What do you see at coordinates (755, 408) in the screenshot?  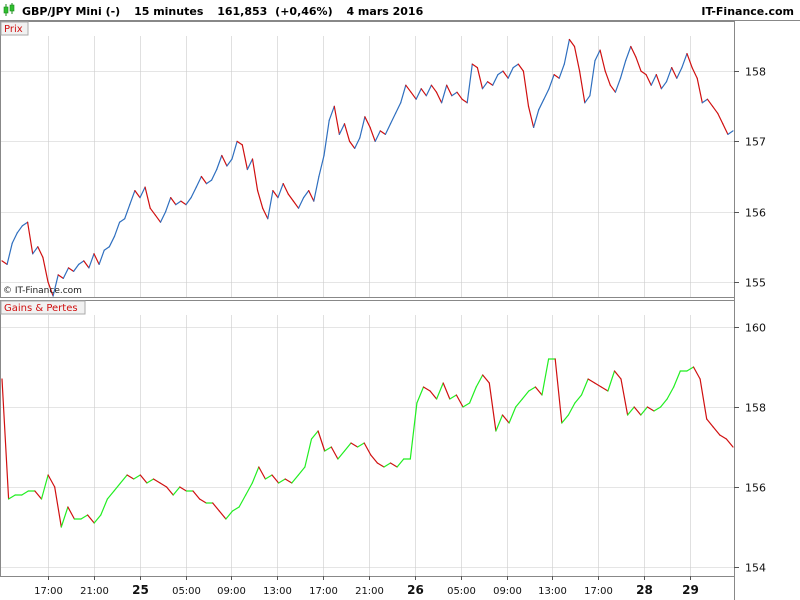 I see `y-tick-label: 158` at bounding box center [755, 408].